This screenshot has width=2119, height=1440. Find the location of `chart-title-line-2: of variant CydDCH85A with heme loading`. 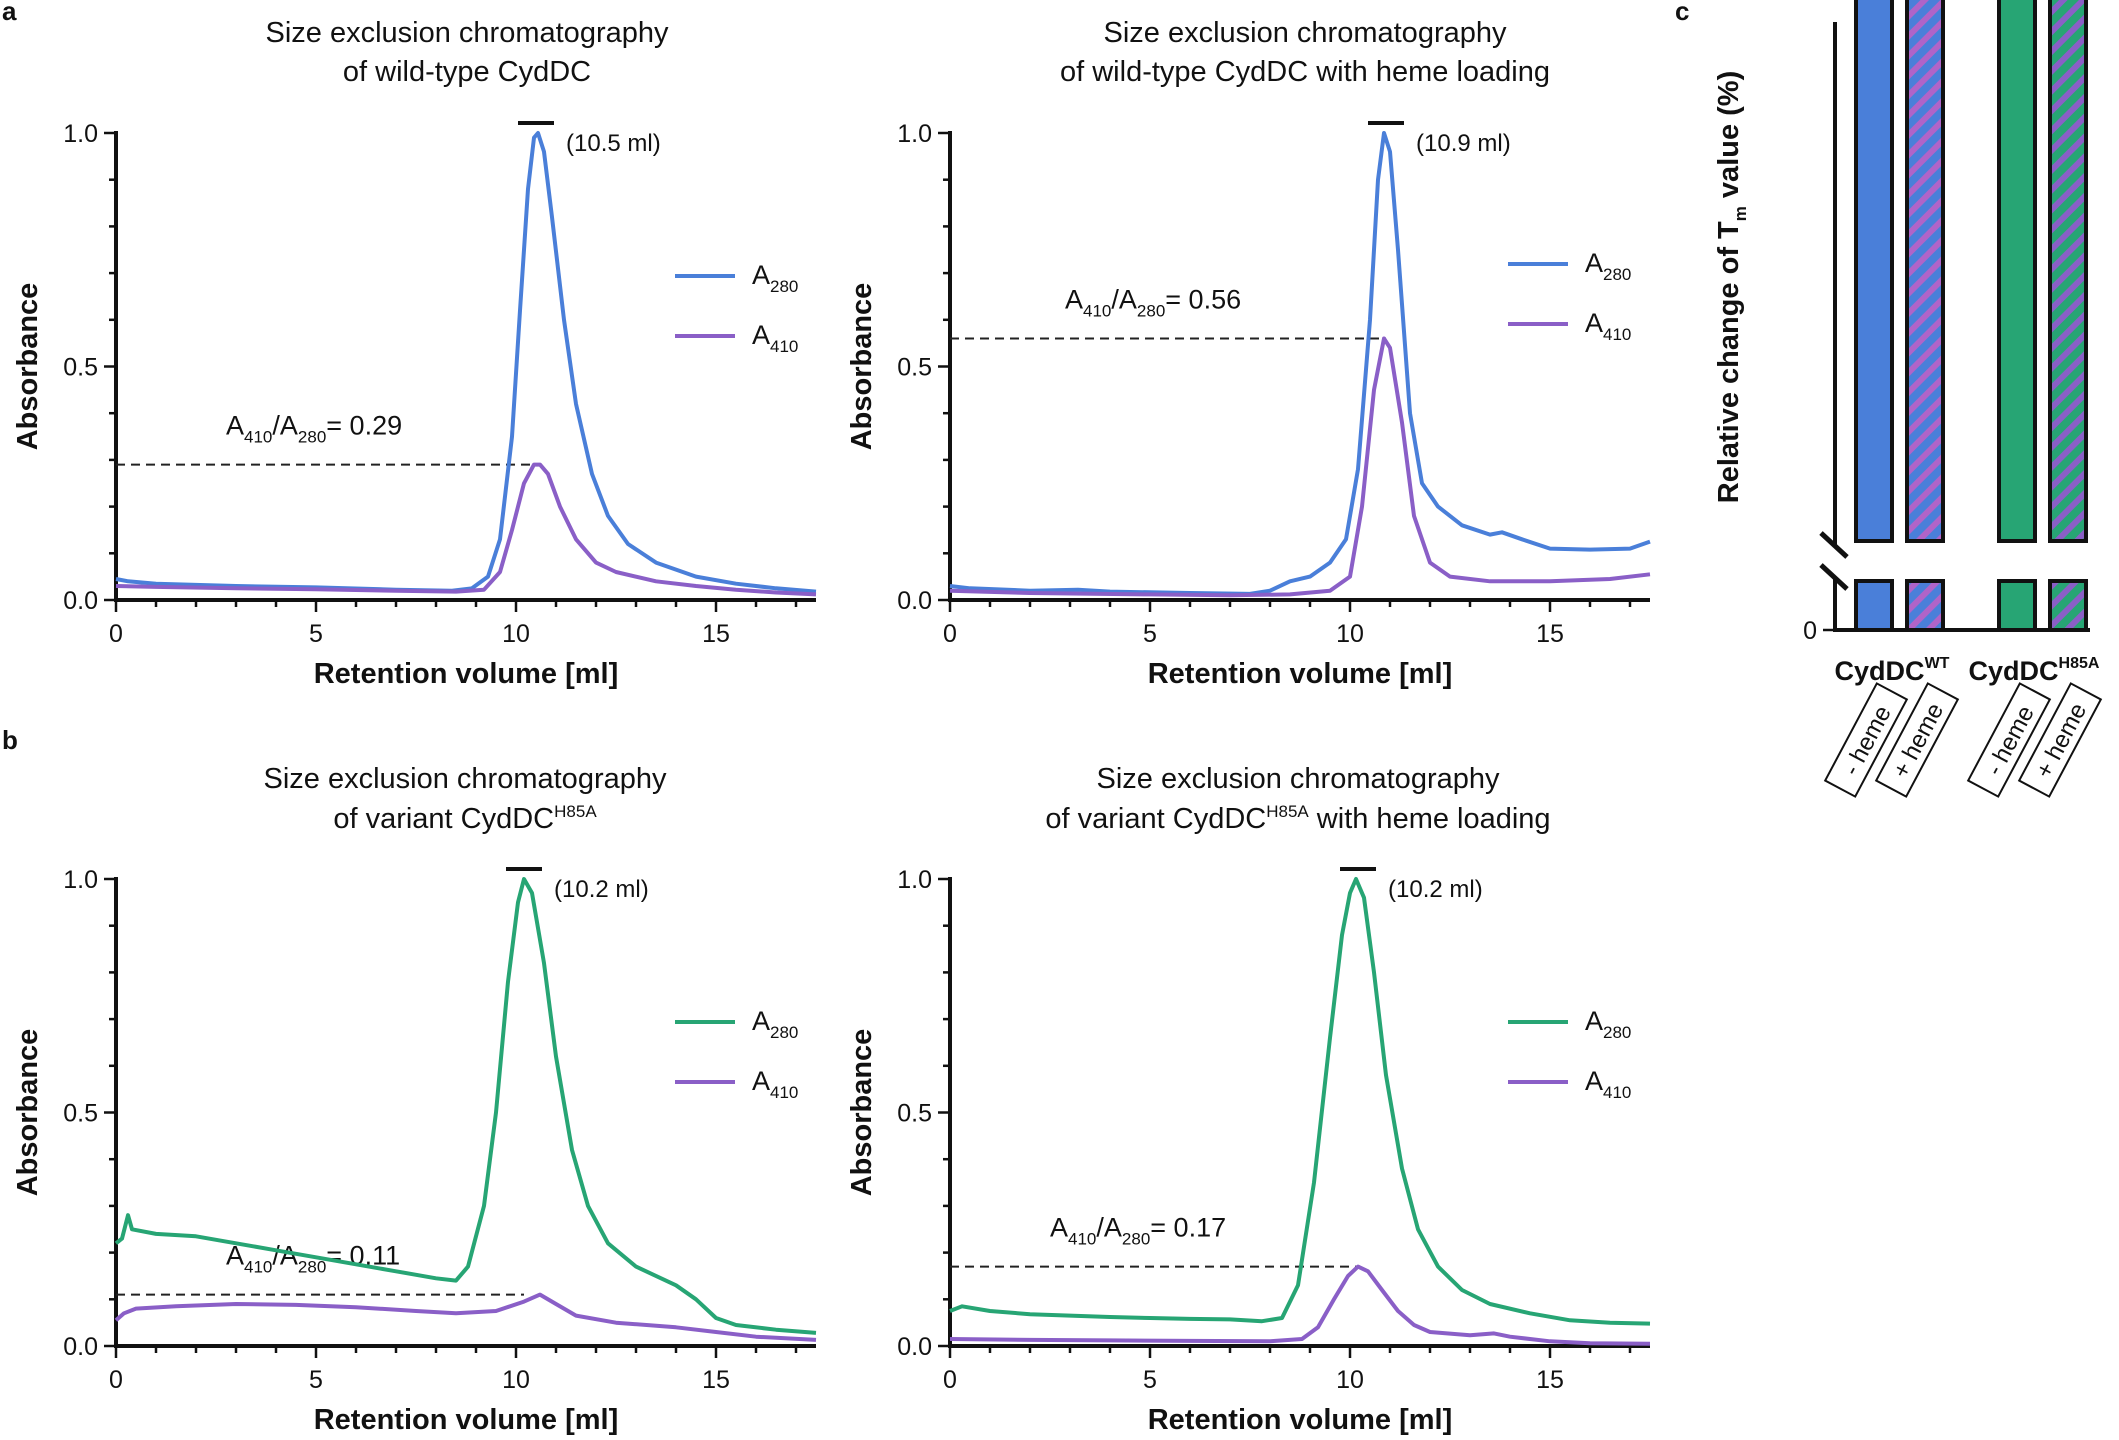

chart-title-line-2: of variant CydDCH85A with heme loading is located at coordinates (1297, 818).